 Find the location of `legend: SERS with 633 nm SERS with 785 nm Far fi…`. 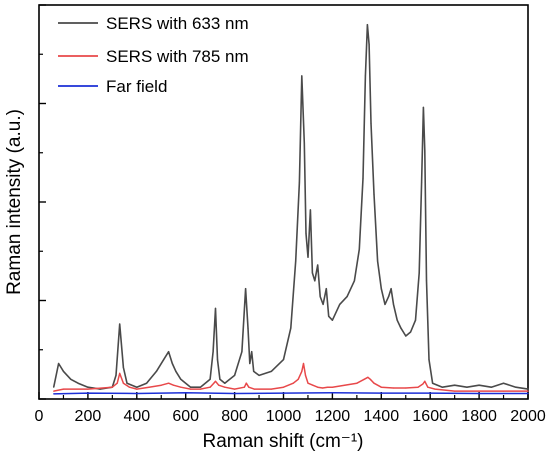

legend: SERS with 633 nm SERS with 785 nm Far fi… is located at coordinates (153, 55).